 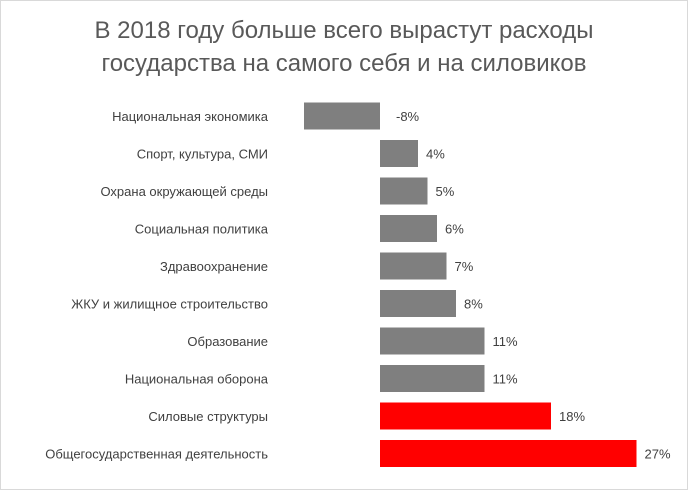 I want to click on category-label-7: Образование, so click(x=227, y=341).